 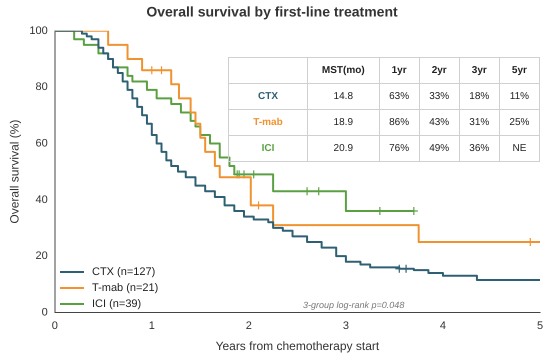 I want to click on annotation: 33%, so click(x=439, y=97).